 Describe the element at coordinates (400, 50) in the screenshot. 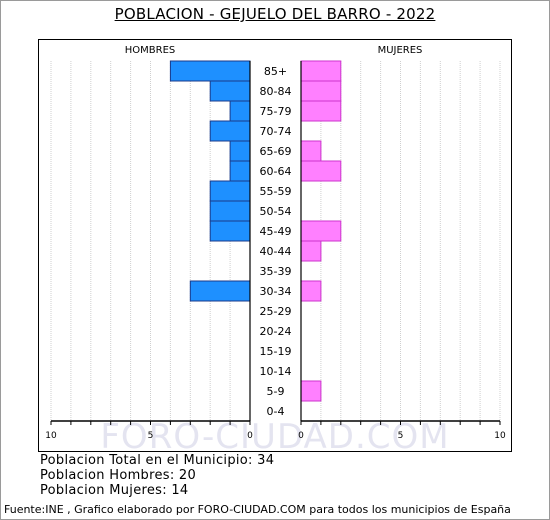

I see `legend-mujeres: MUJERES` at that location.